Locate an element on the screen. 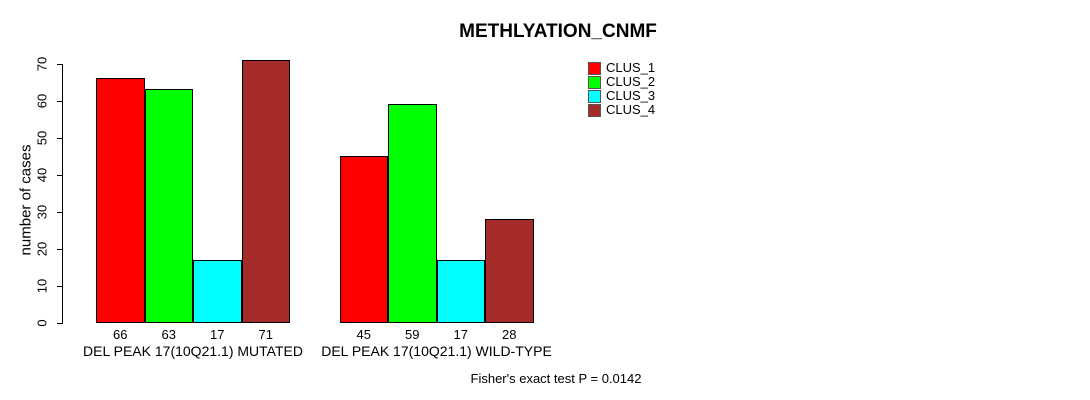  x-axis-group-label: DEL PEAK 17(10Q21.1) WILD-TYPE is located at coordinates (436, 351).